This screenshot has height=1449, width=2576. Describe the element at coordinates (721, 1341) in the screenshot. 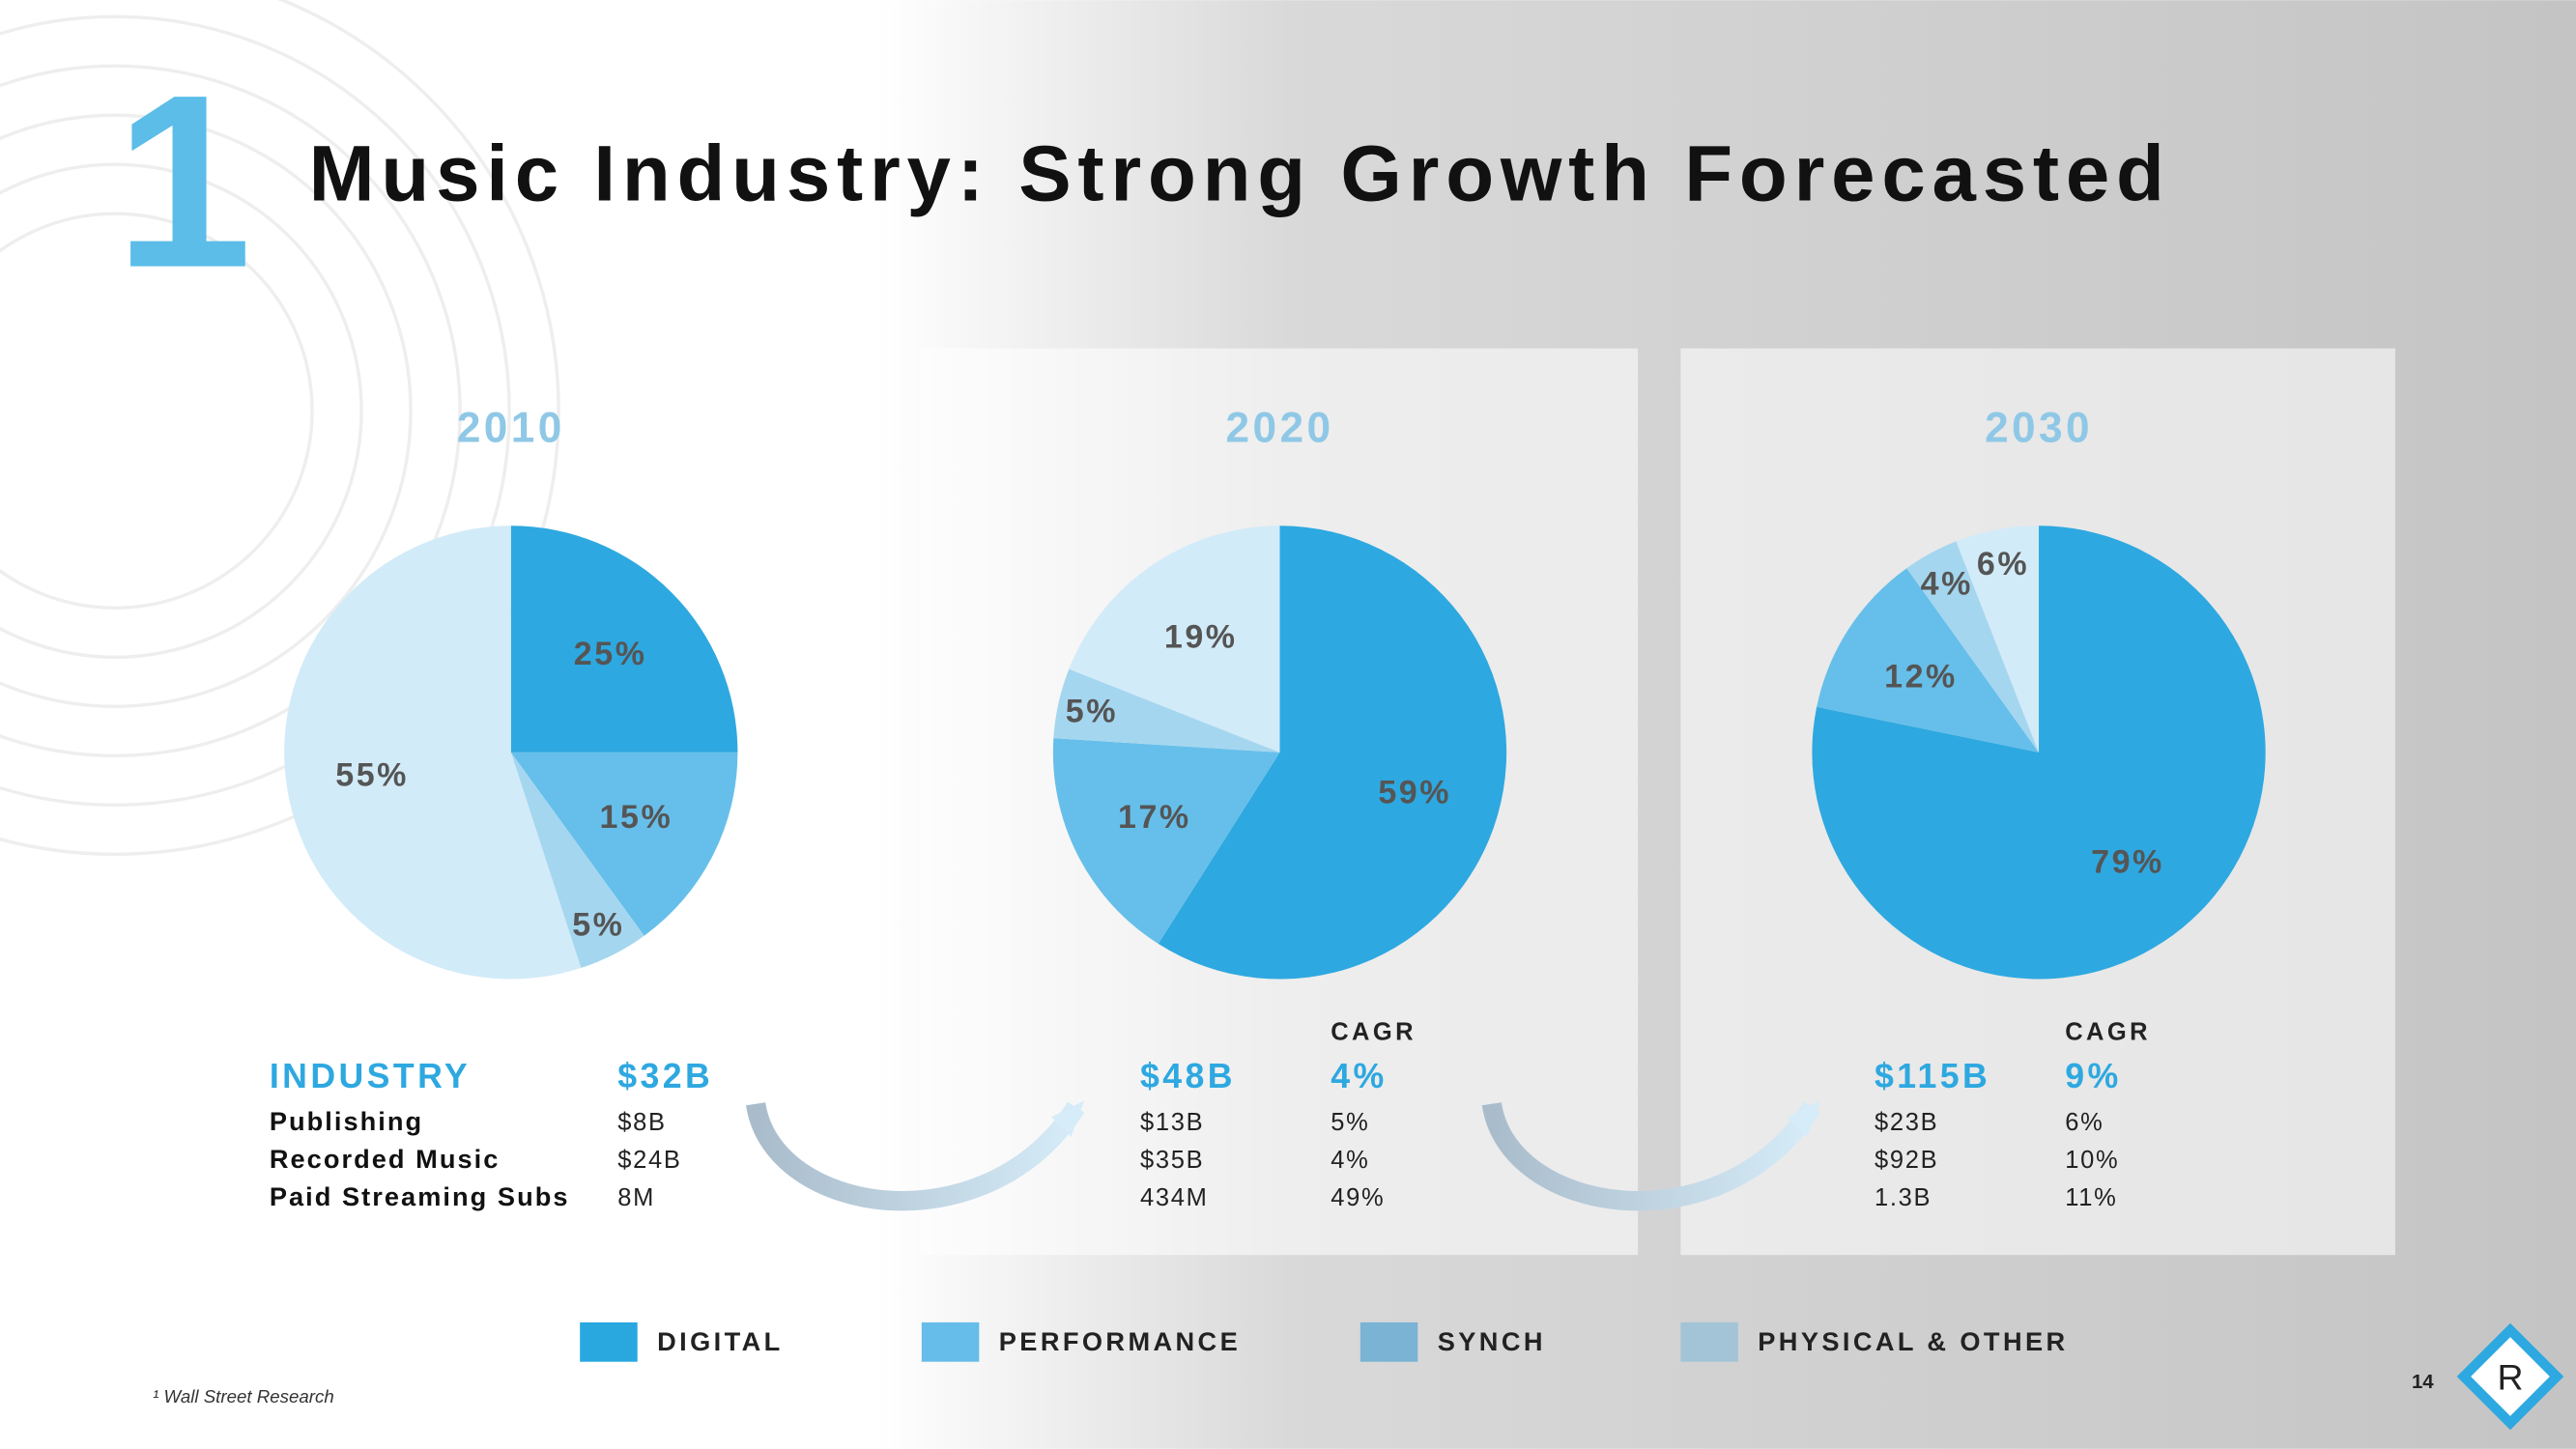

I see `legend-label: DIGITAL` at that location.